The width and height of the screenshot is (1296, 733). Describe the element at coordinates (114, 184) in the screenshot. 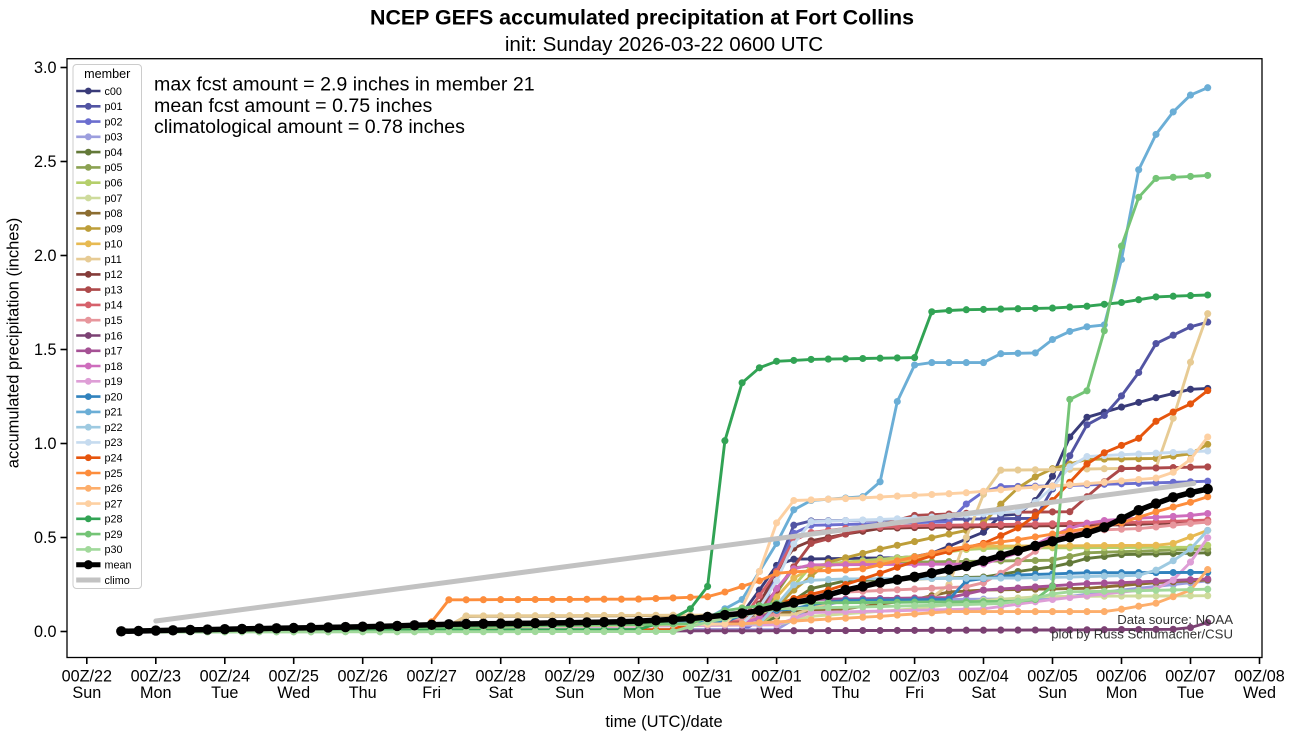

I see `svg-text: p06` at that location.